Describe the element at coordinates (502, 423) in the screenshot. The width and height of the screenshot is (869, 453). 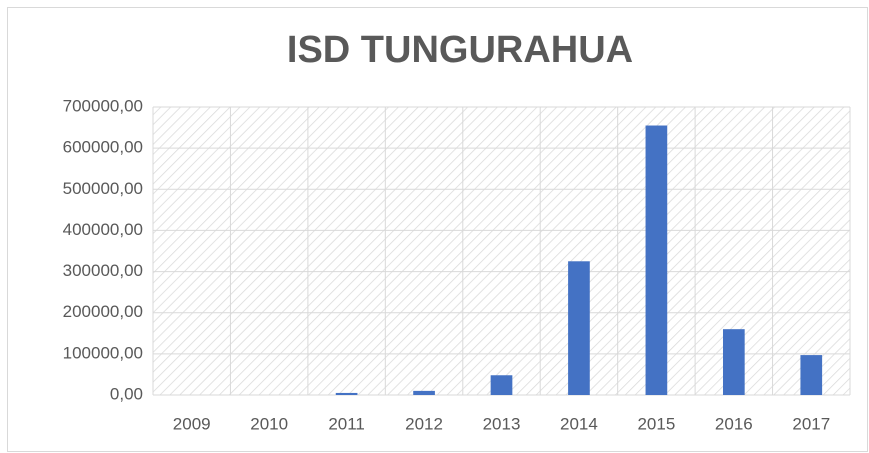
I see `x-tick-label: 2013` at that location.